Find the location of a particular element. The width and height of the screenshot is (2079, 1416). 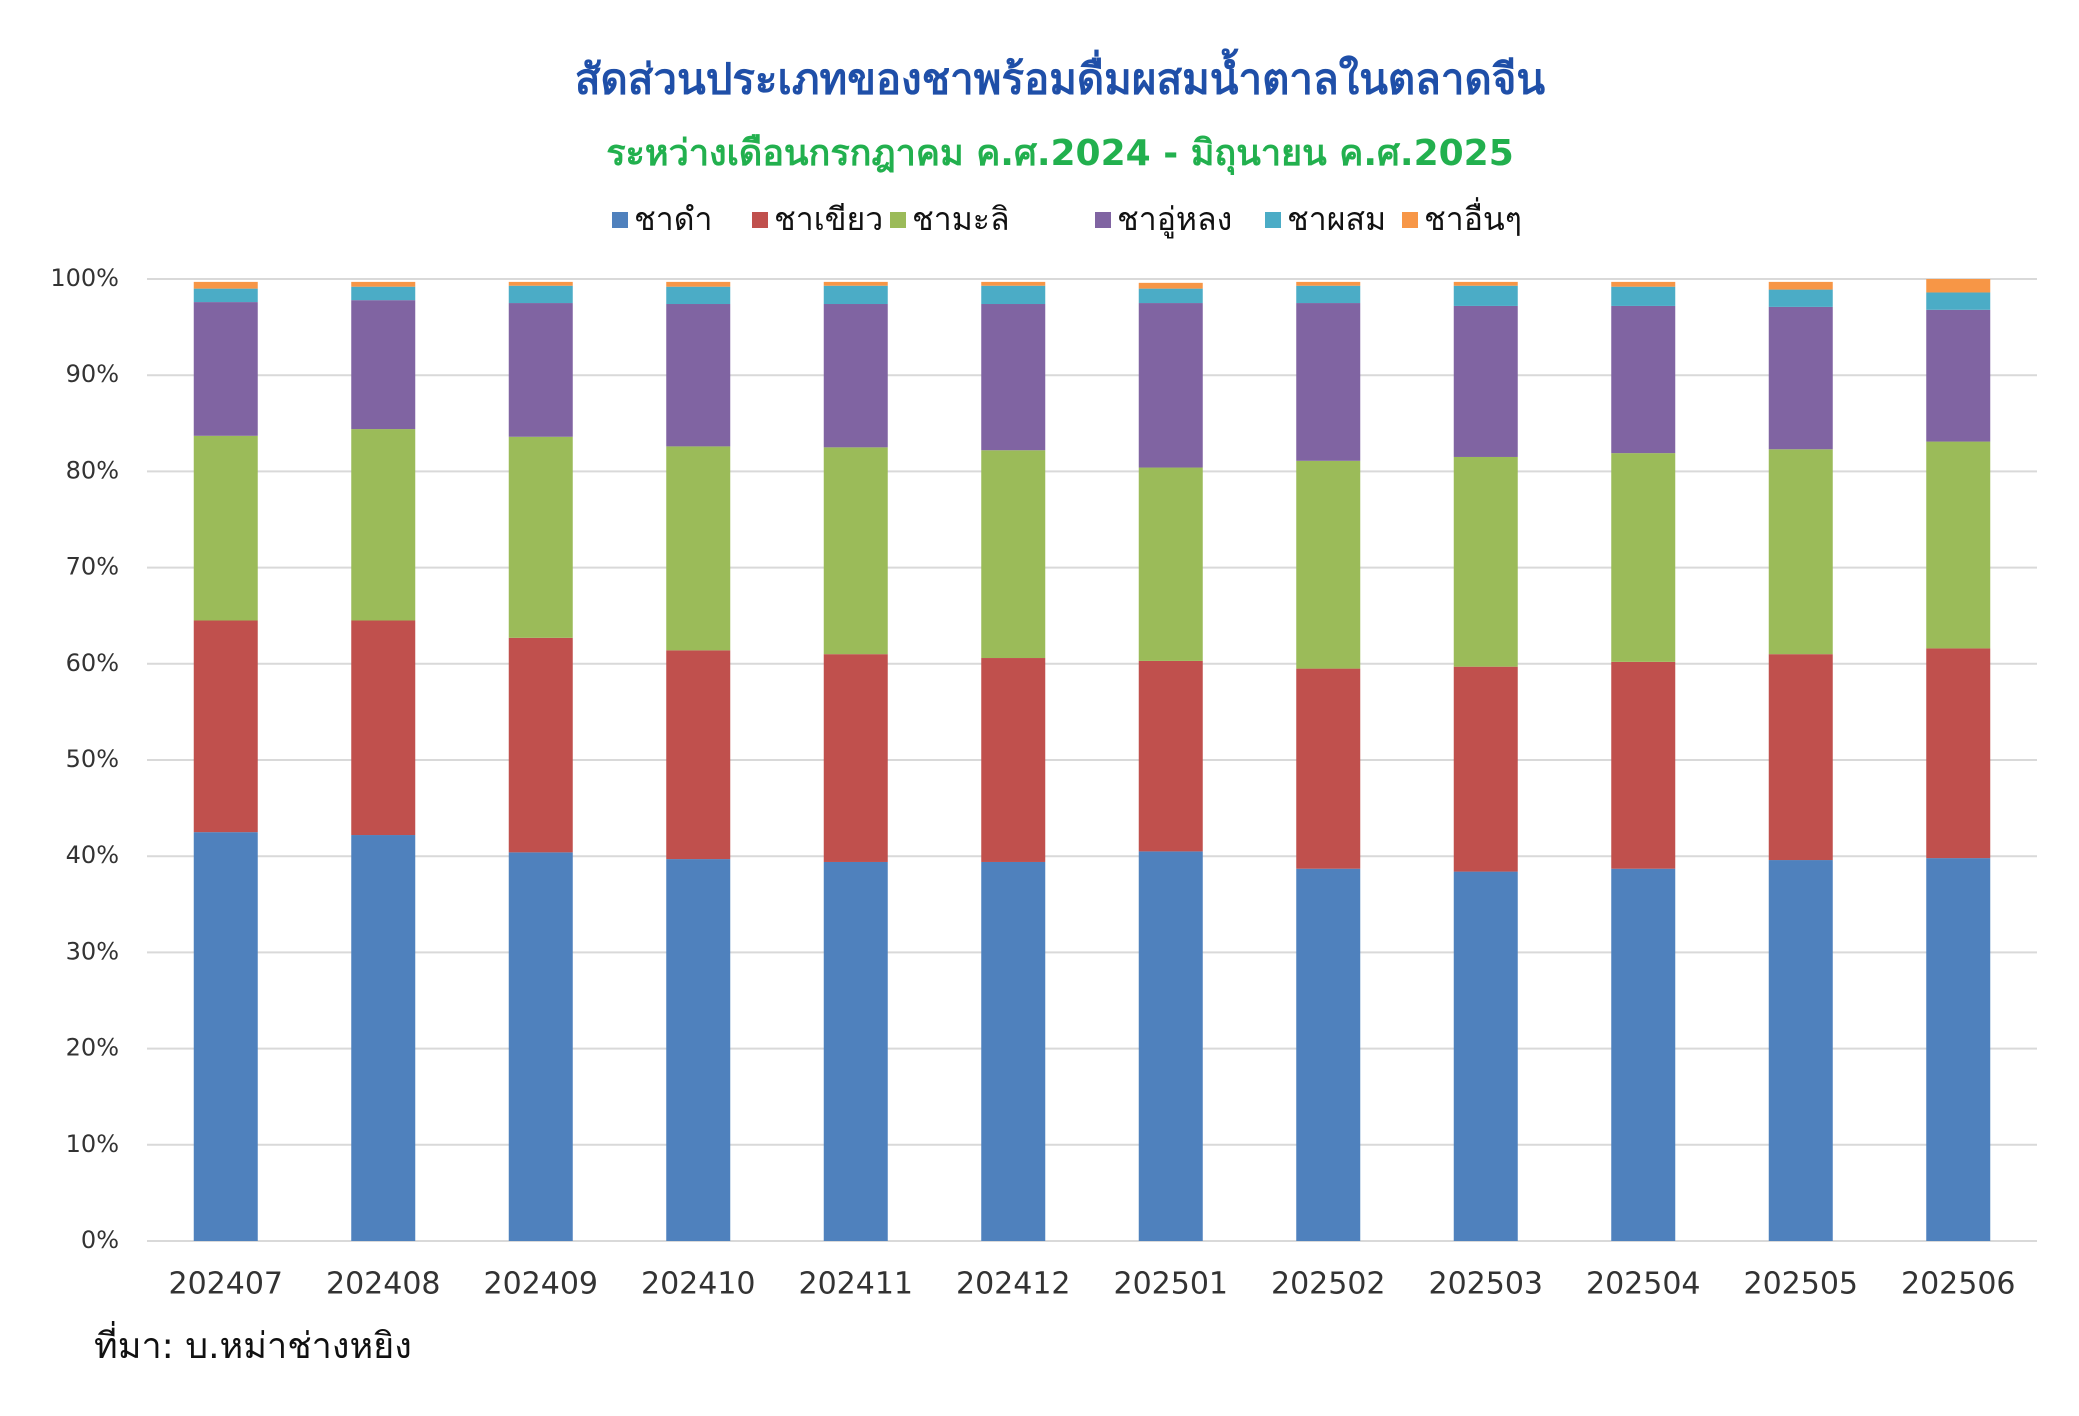

x-tick-label: 202506 is located at coordinates (1958, 1284).